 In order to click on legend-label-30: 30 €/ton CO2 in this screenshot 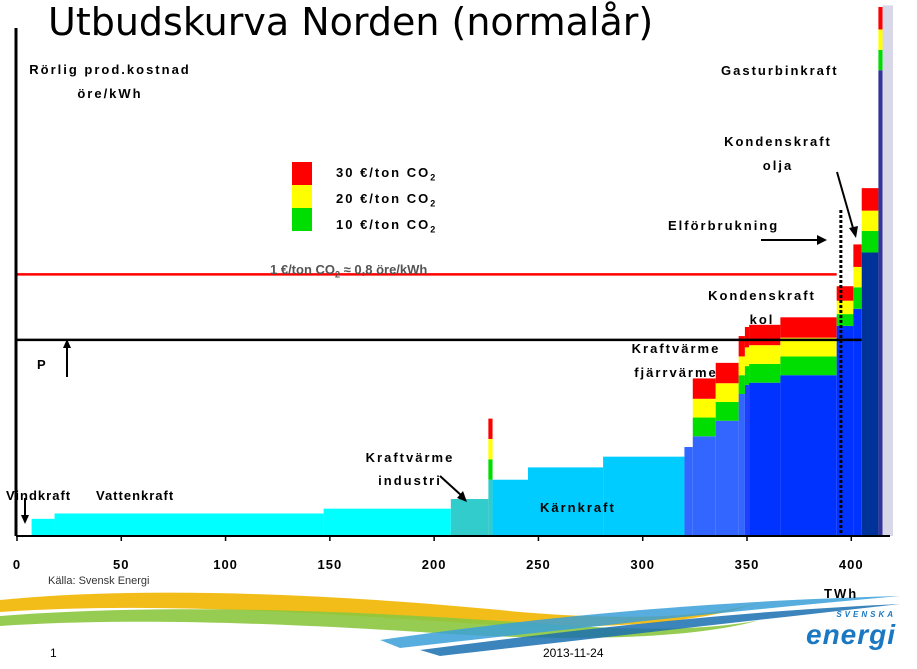, I will do `click(387, 174)`.